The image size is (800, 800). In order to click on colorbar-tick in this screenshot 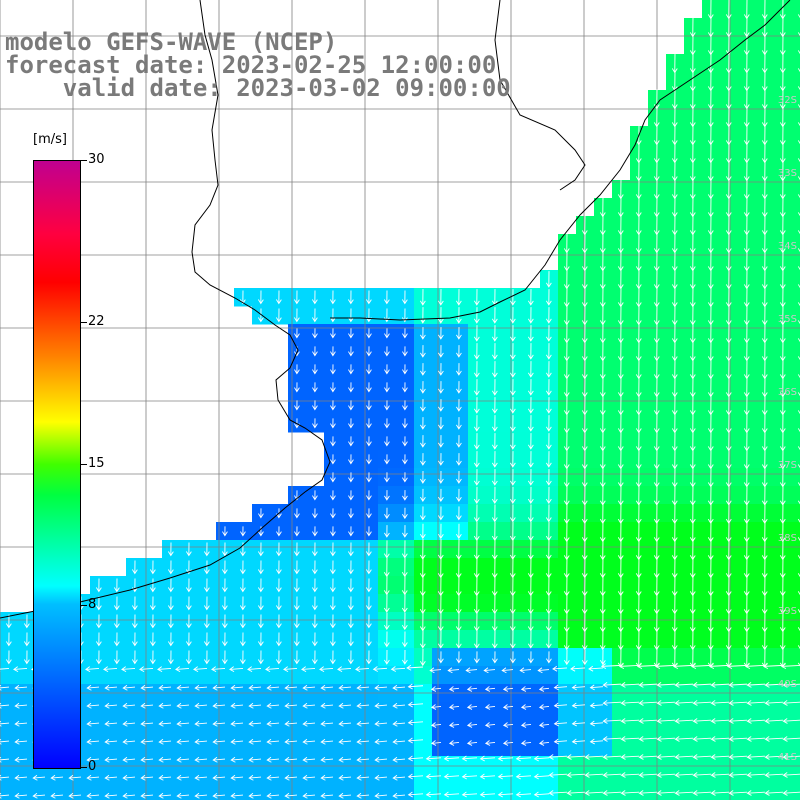, I will do `click(84, 767)`.